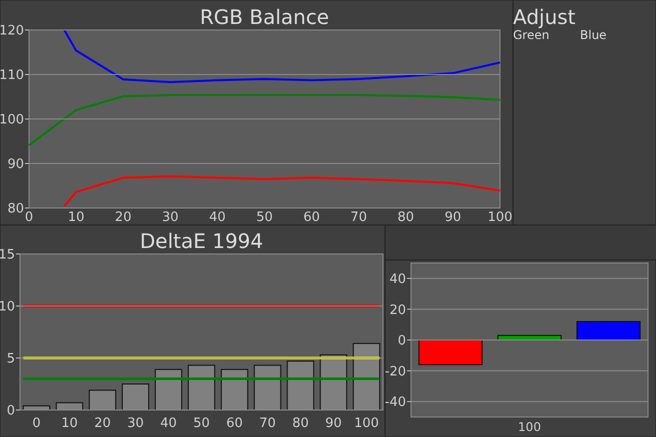 The image size is (656, 437). I want to click on y-tick-label: 10, so click(7, 307).